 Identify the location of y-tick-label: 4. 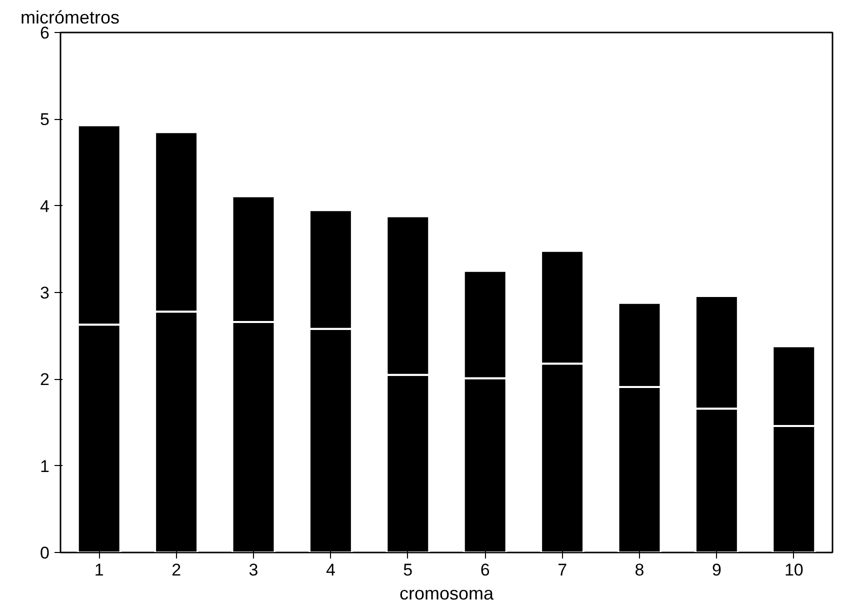
(45, 206).